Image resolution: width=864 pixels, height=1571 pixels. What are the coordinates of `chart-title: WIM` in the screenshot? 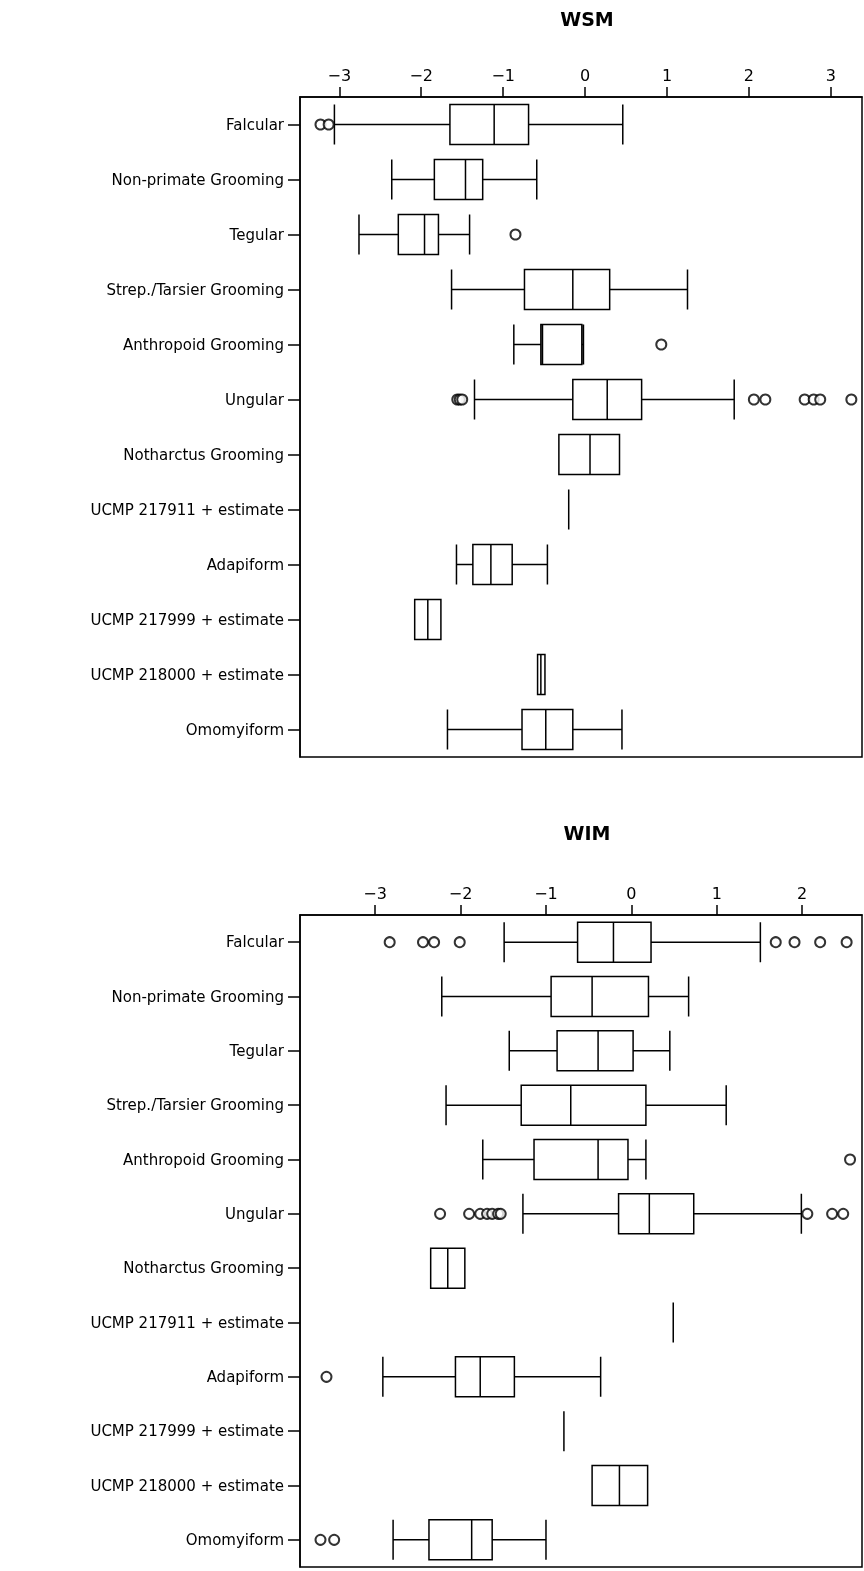 It's located at (587, 832).